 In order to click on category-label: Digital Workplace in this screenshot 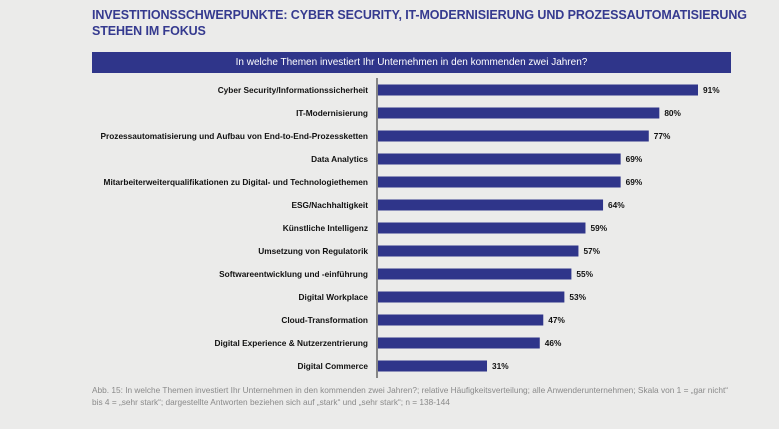, I will do `click(334, 297)`.